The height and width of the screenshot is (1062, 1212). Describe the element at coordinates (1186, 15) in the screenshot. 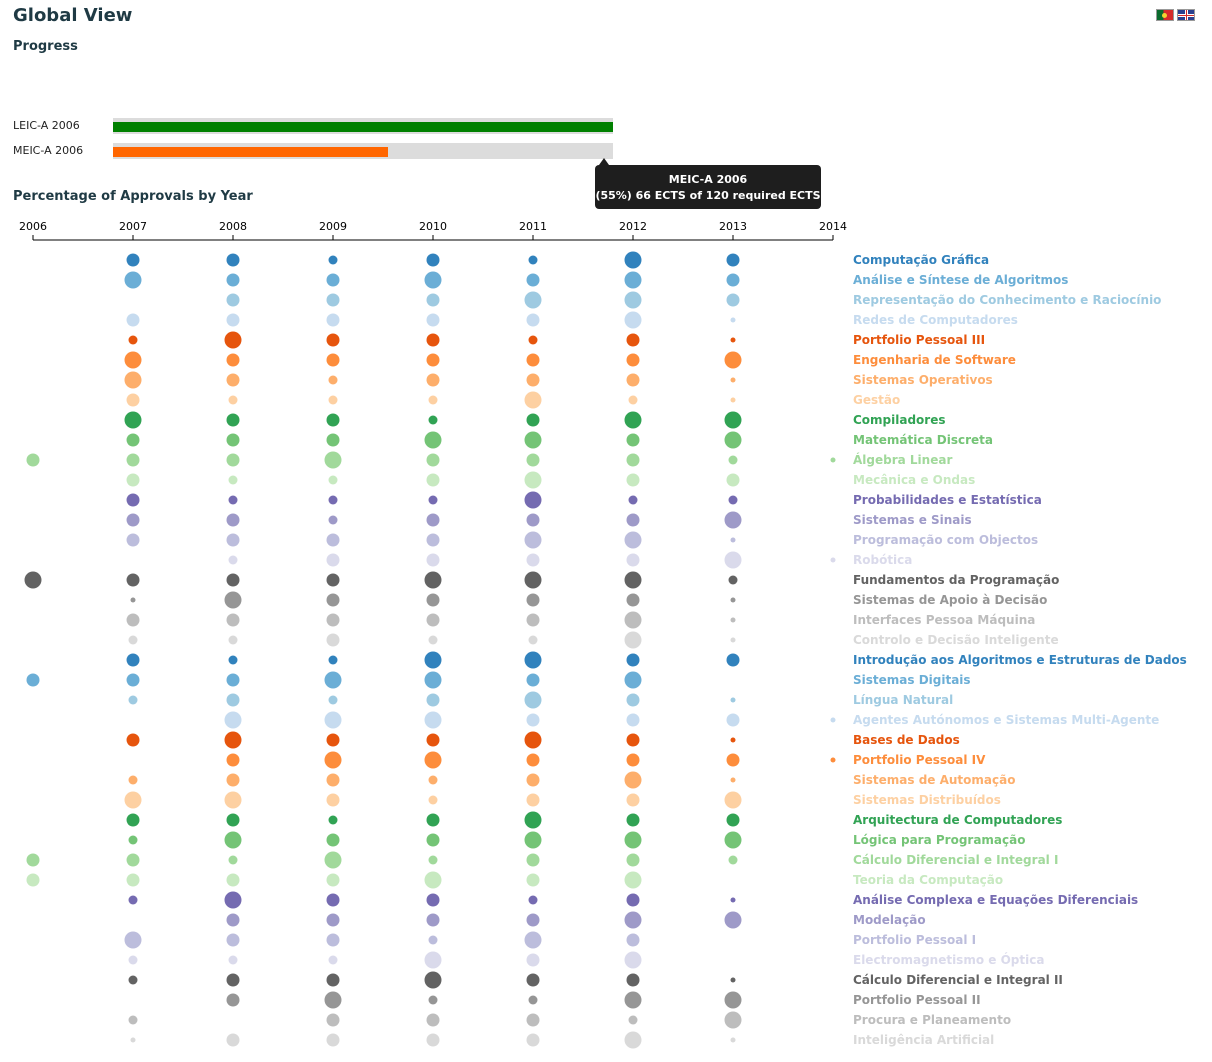

I see `uk-flag-icon` at that location.